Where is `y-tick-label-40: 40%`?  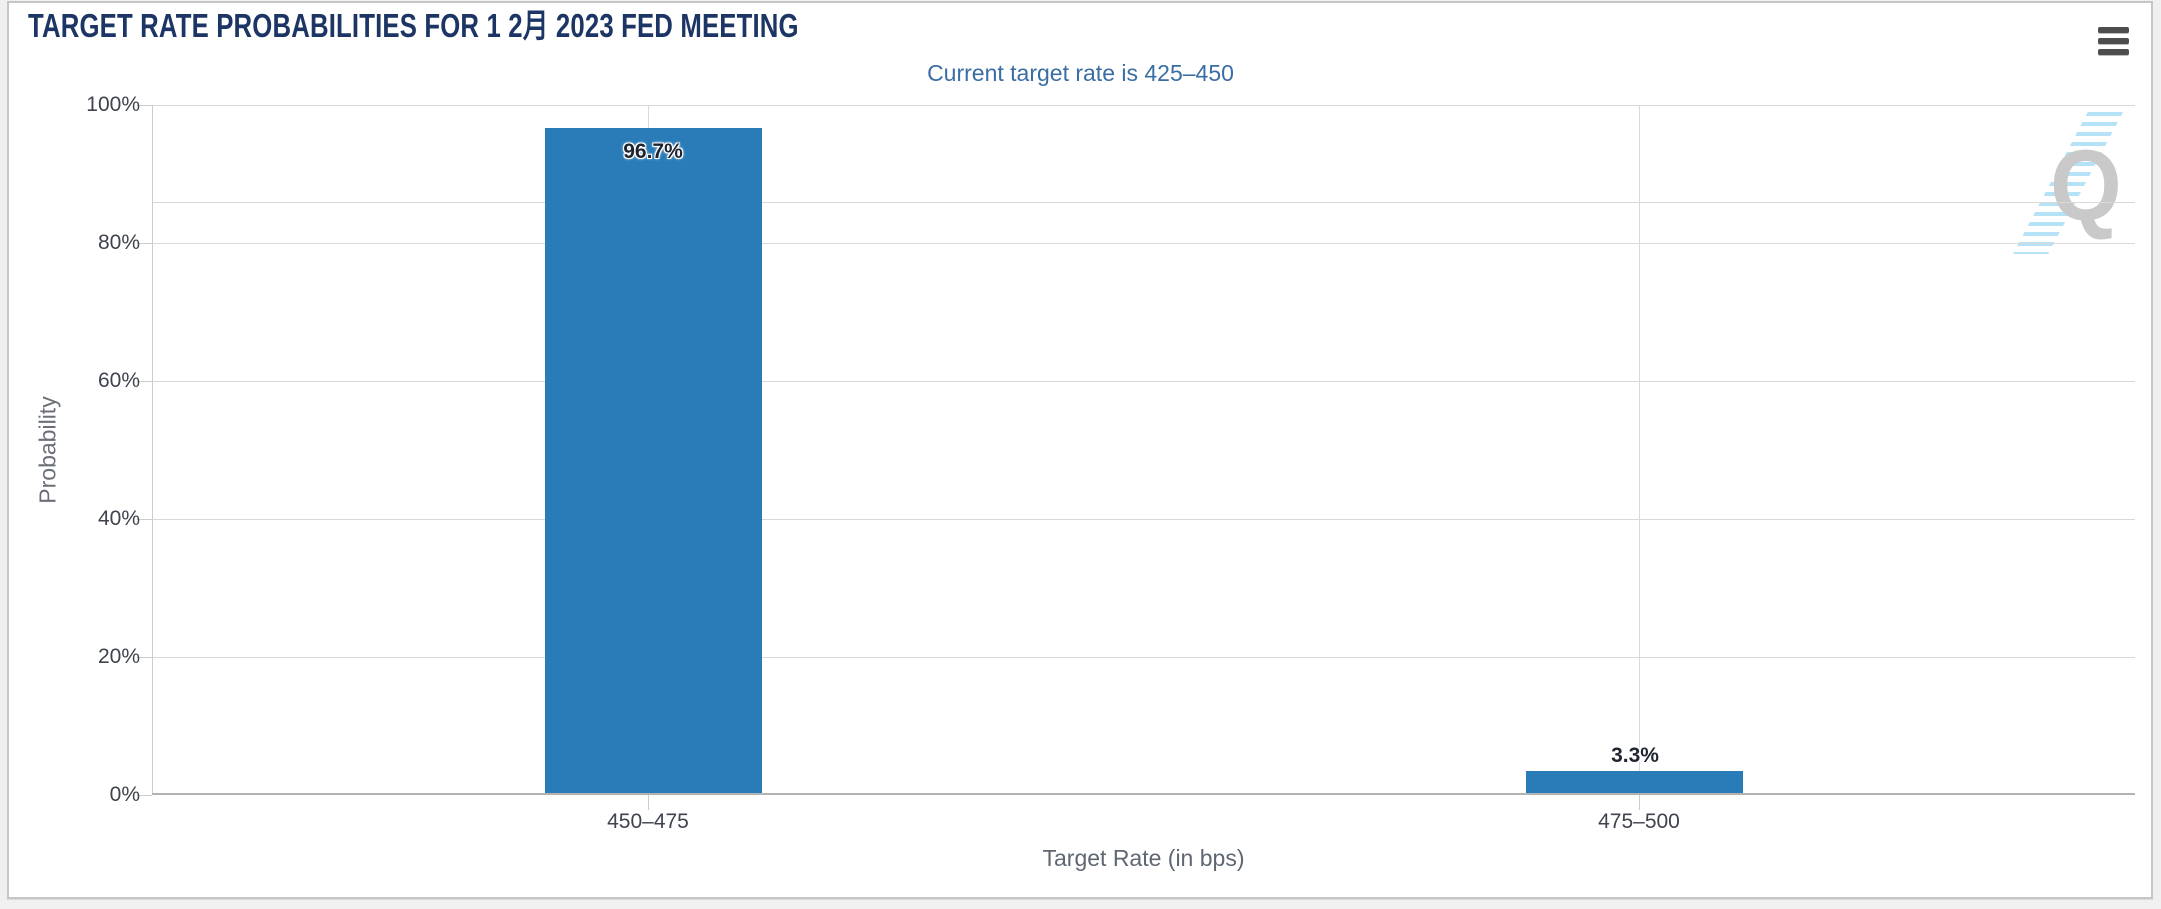
y-tick-label-40: 40% is located at coordinates (118, 518).